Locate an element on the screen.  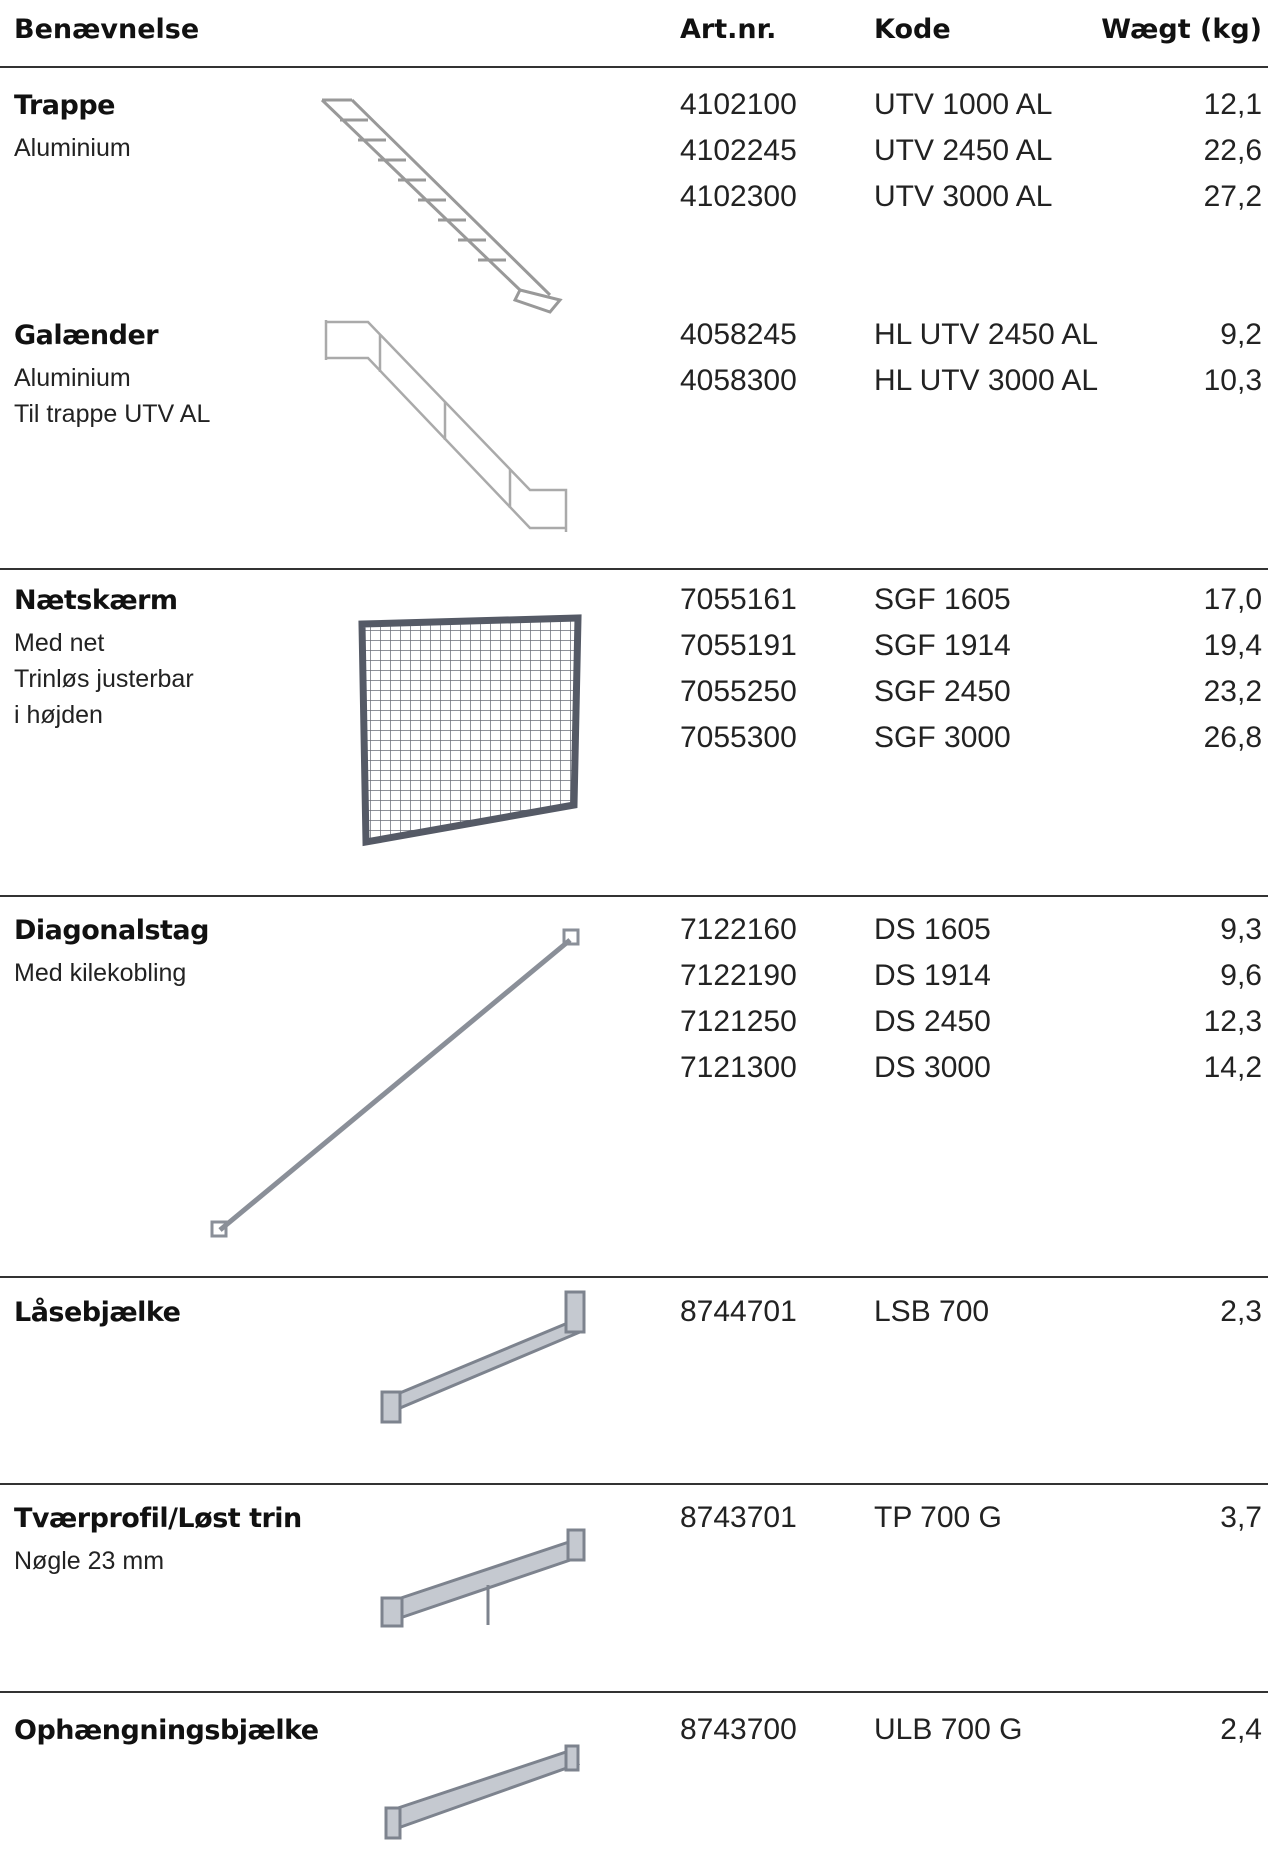
weight: 26,8 is located at coordinates (1232, 737).